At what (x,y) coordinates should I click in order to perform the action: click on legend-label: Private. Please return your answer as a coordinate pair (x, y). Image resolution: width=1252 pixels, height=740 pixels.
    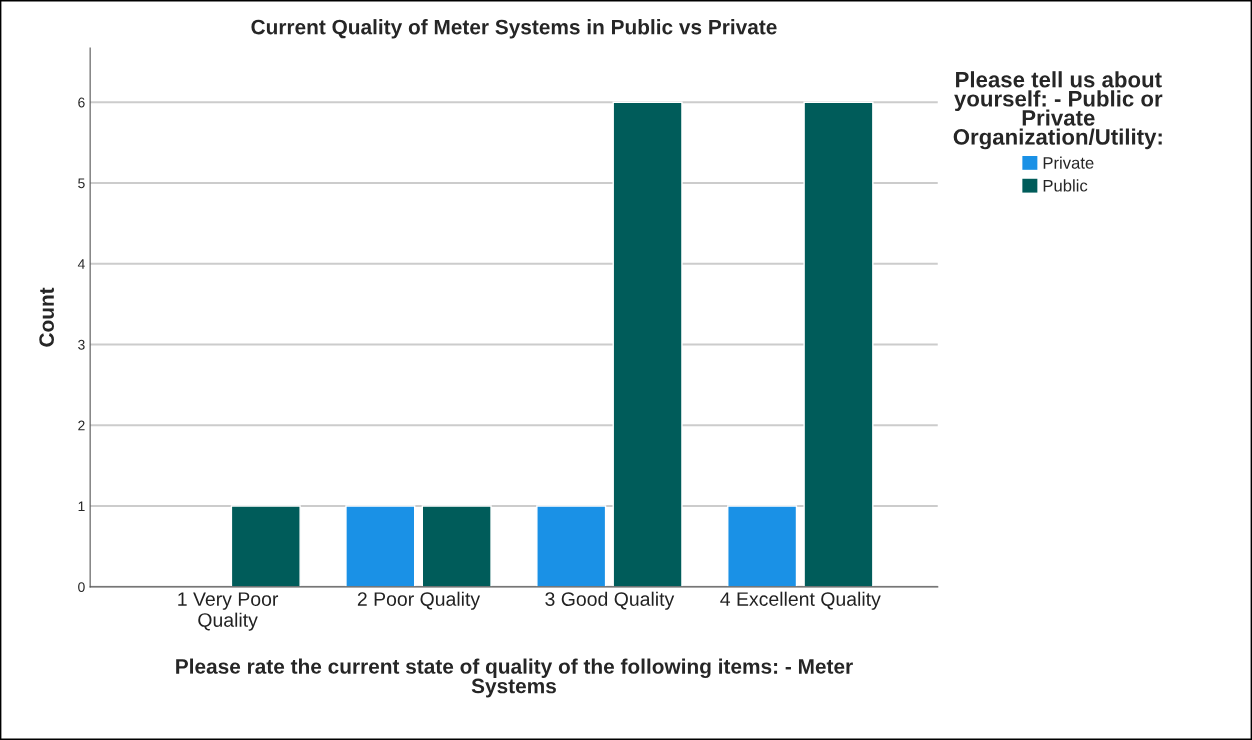
    Looking at the image, I should click on (1068, 162).